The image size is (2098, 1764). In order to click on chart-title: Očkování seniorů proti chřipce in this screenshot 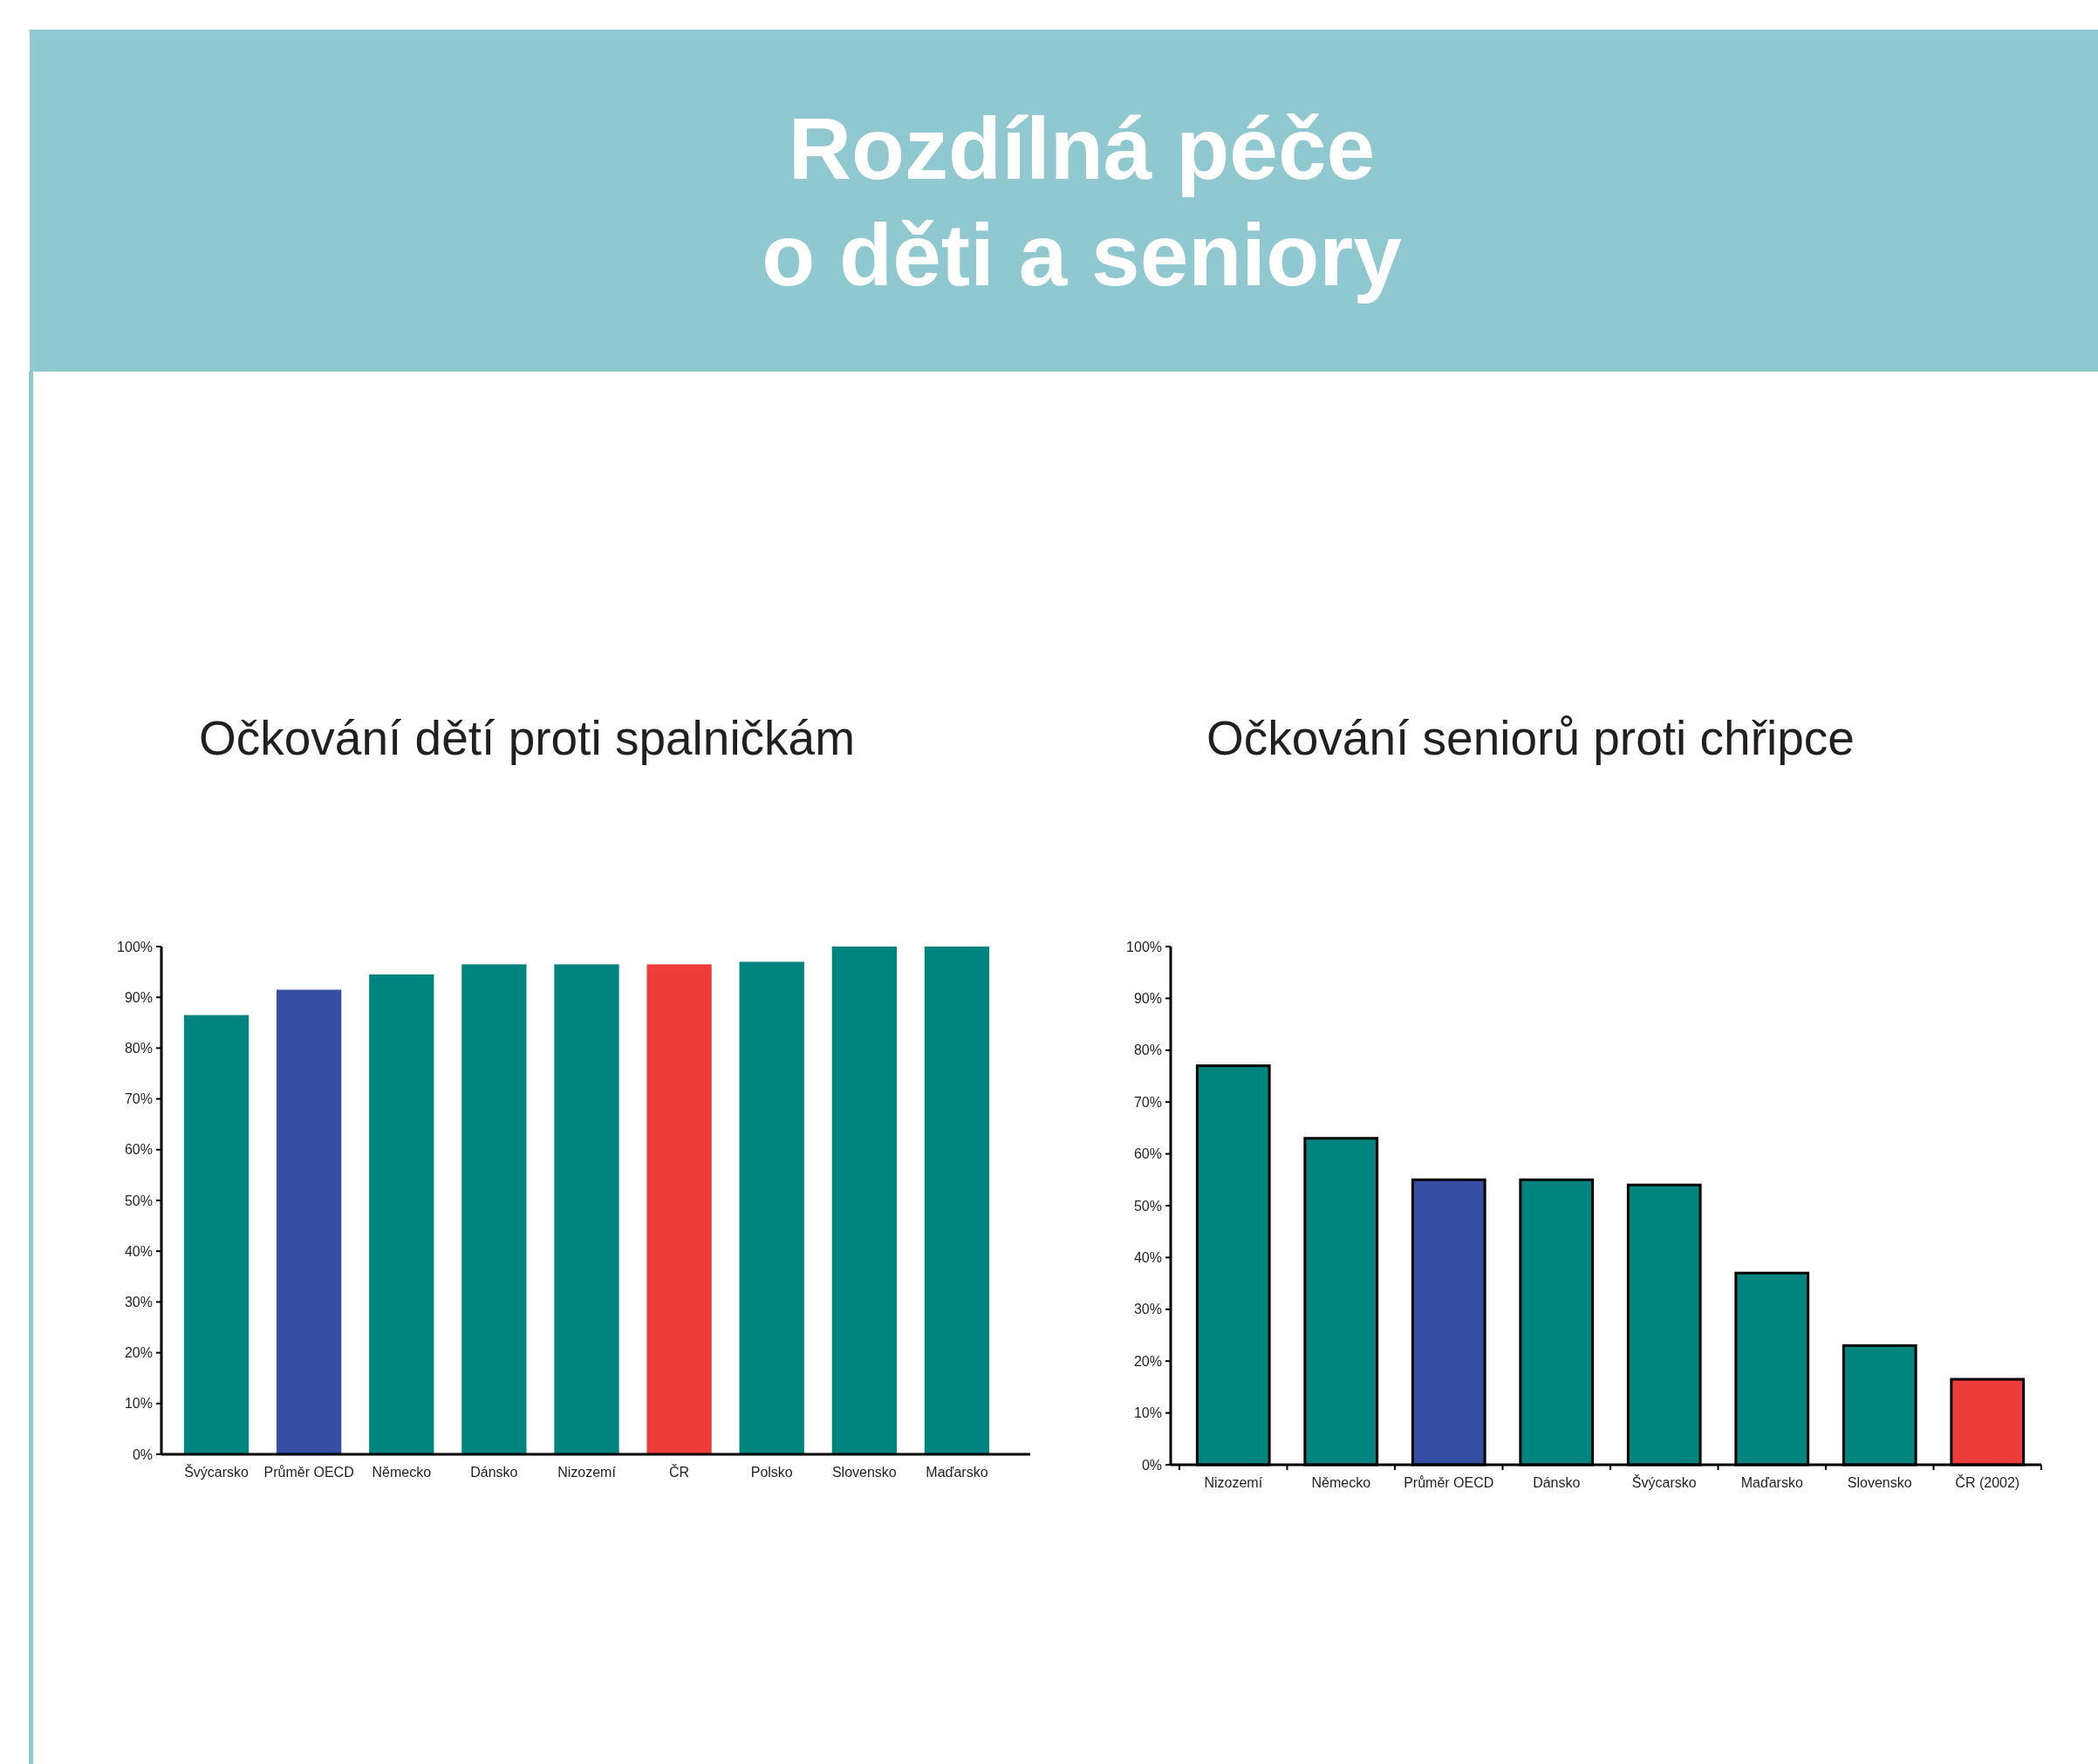, I will do `click(1530, 738)`.